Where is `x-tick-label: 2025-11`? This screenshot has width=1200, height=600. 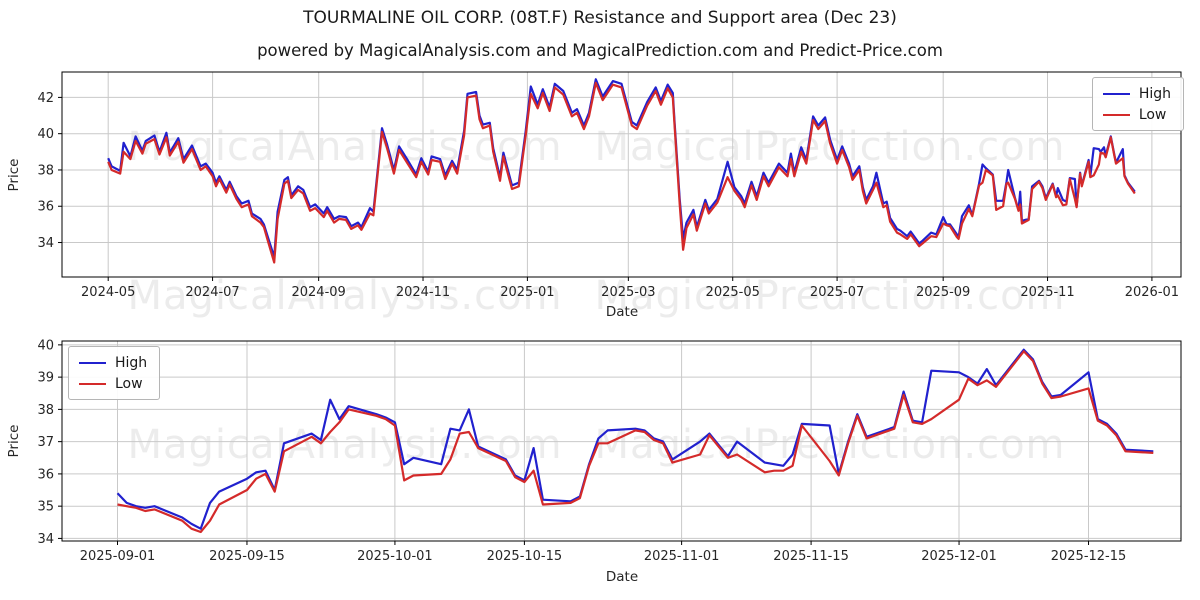 x-tick-label: 2025-11 is located at coordinates (1047, 292).